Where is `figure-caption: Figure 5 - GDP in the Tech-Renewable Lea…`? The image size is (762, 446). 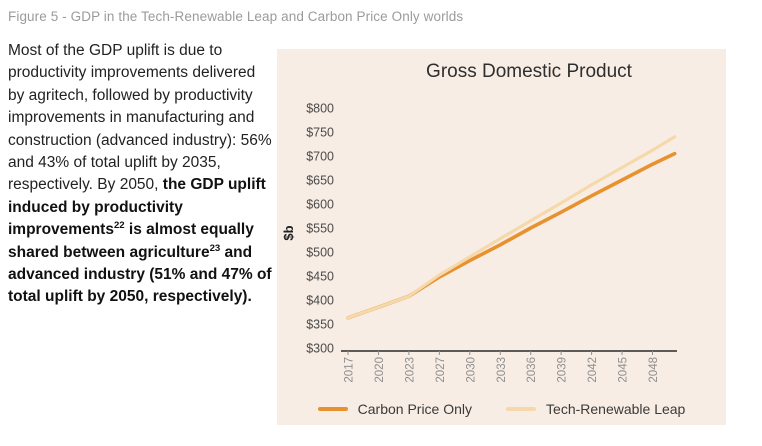 figure-caption: Figure 5 - GDP in the Tech-Renewable Lea… is located at coordinates (236, 16).